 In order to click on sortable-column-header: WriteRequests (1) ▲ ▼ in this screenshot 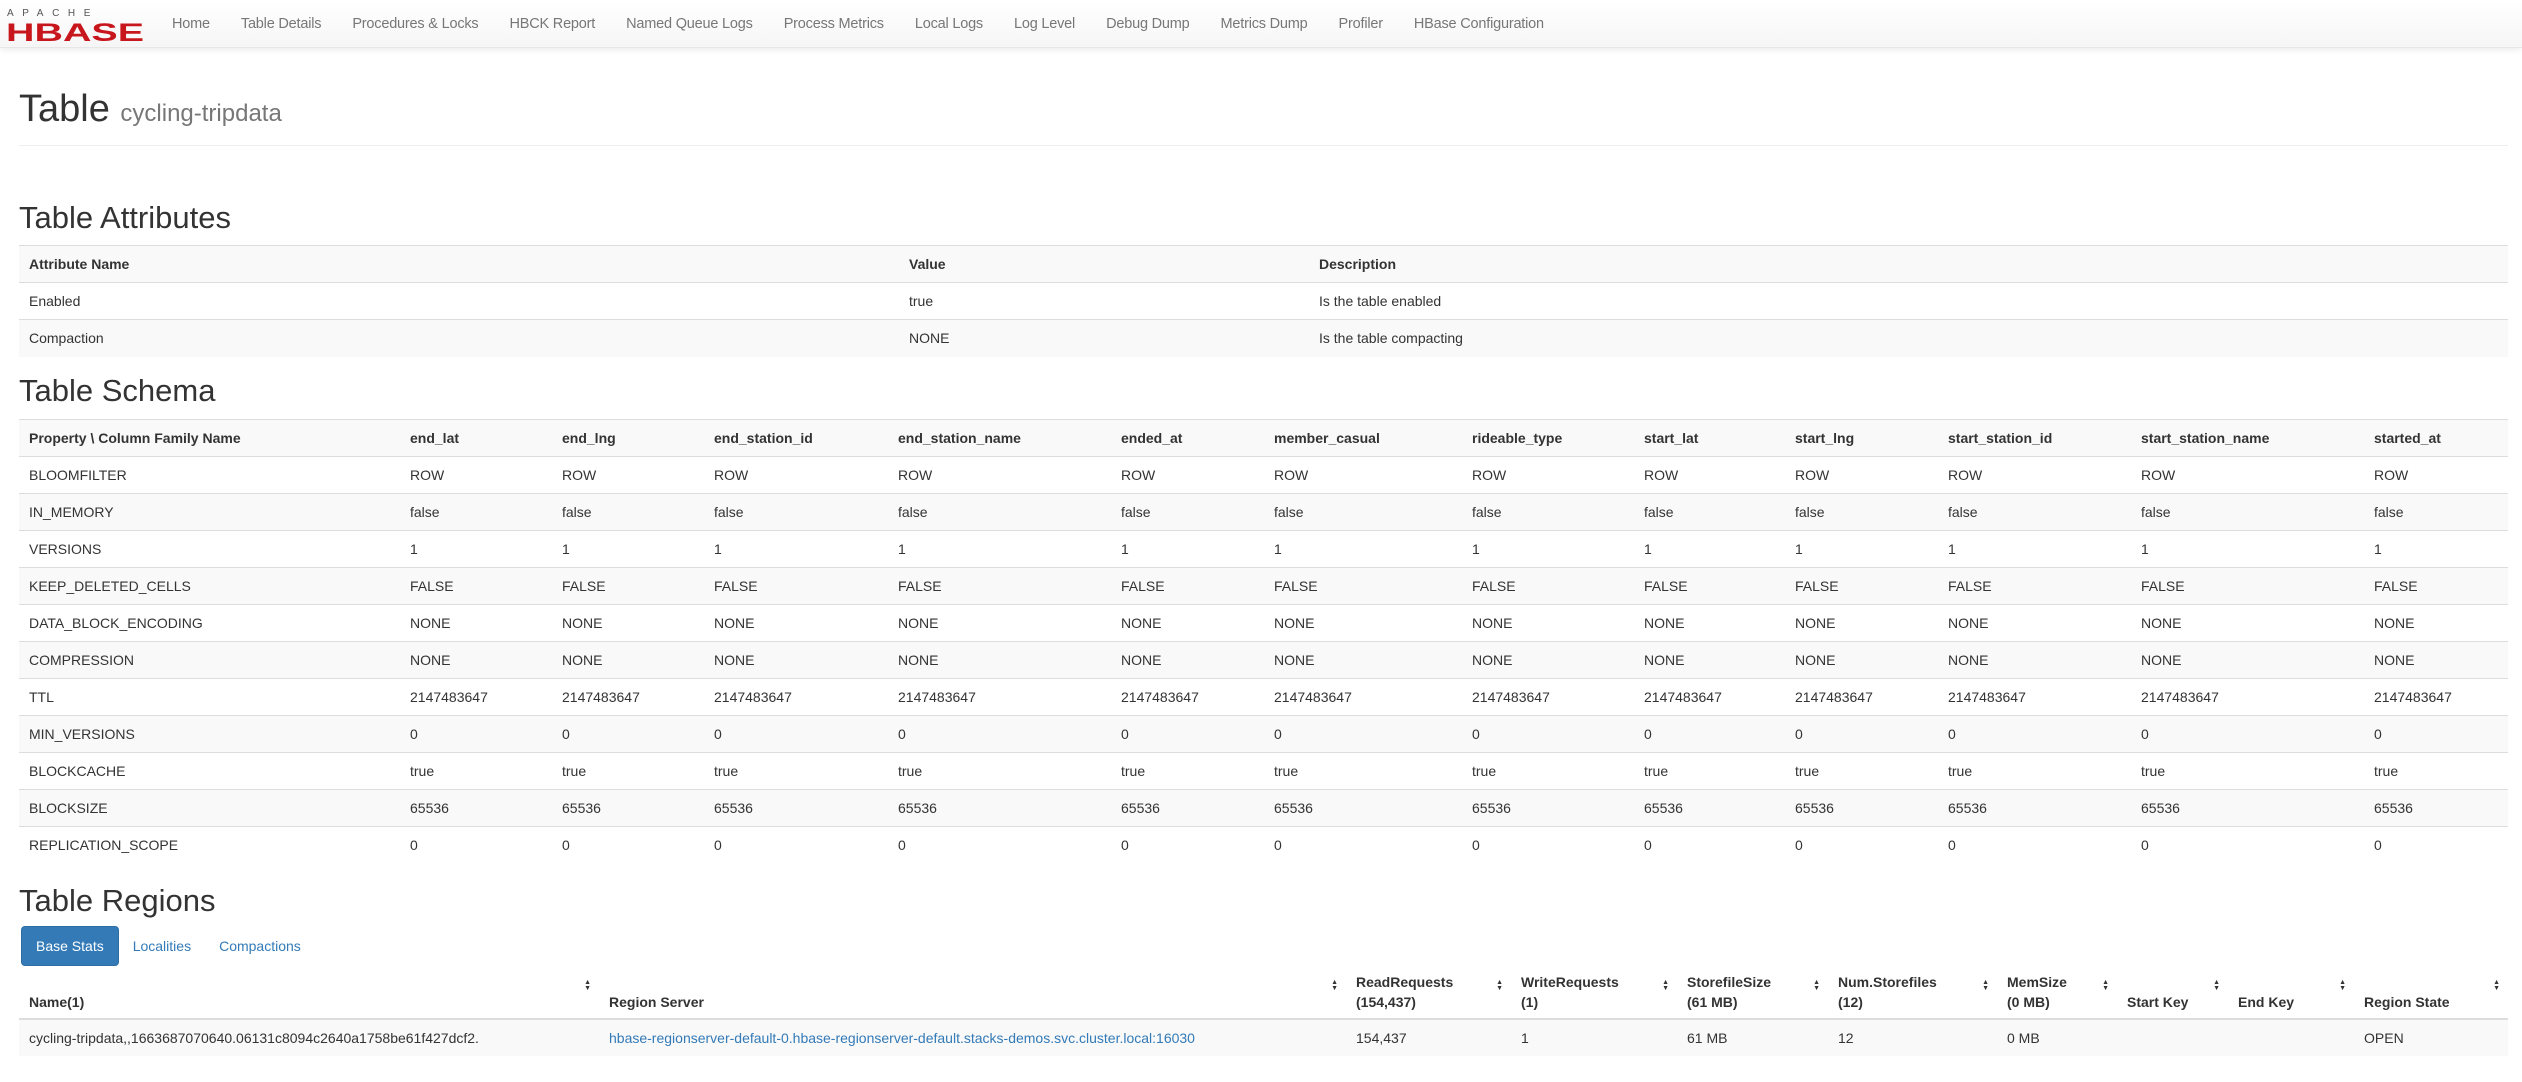, I will do `click(1594, 996)`.